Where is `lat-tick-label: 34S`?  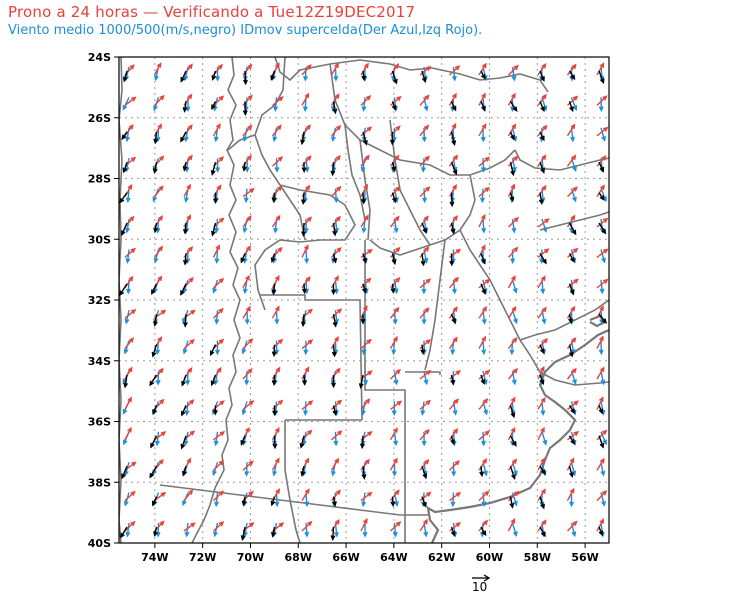 lat-tick-label: 34S is located at coordinates (99, 361).